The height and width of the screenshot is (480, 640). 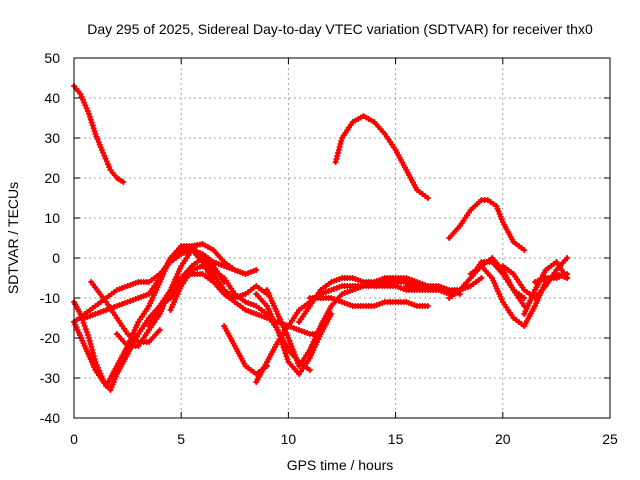 I want to click on y-tick-label: 10, so click(x=52, y=218).